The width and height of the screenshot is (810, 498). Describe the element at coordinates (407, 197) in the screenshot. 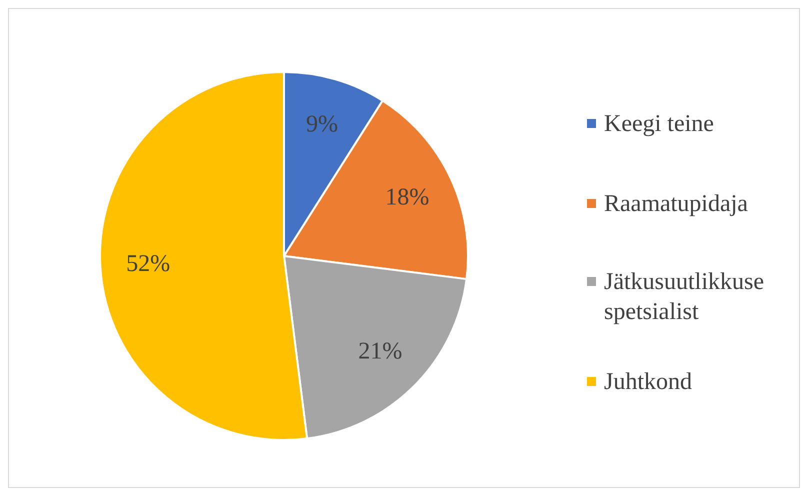

I see `data-label: 18%` at that location.